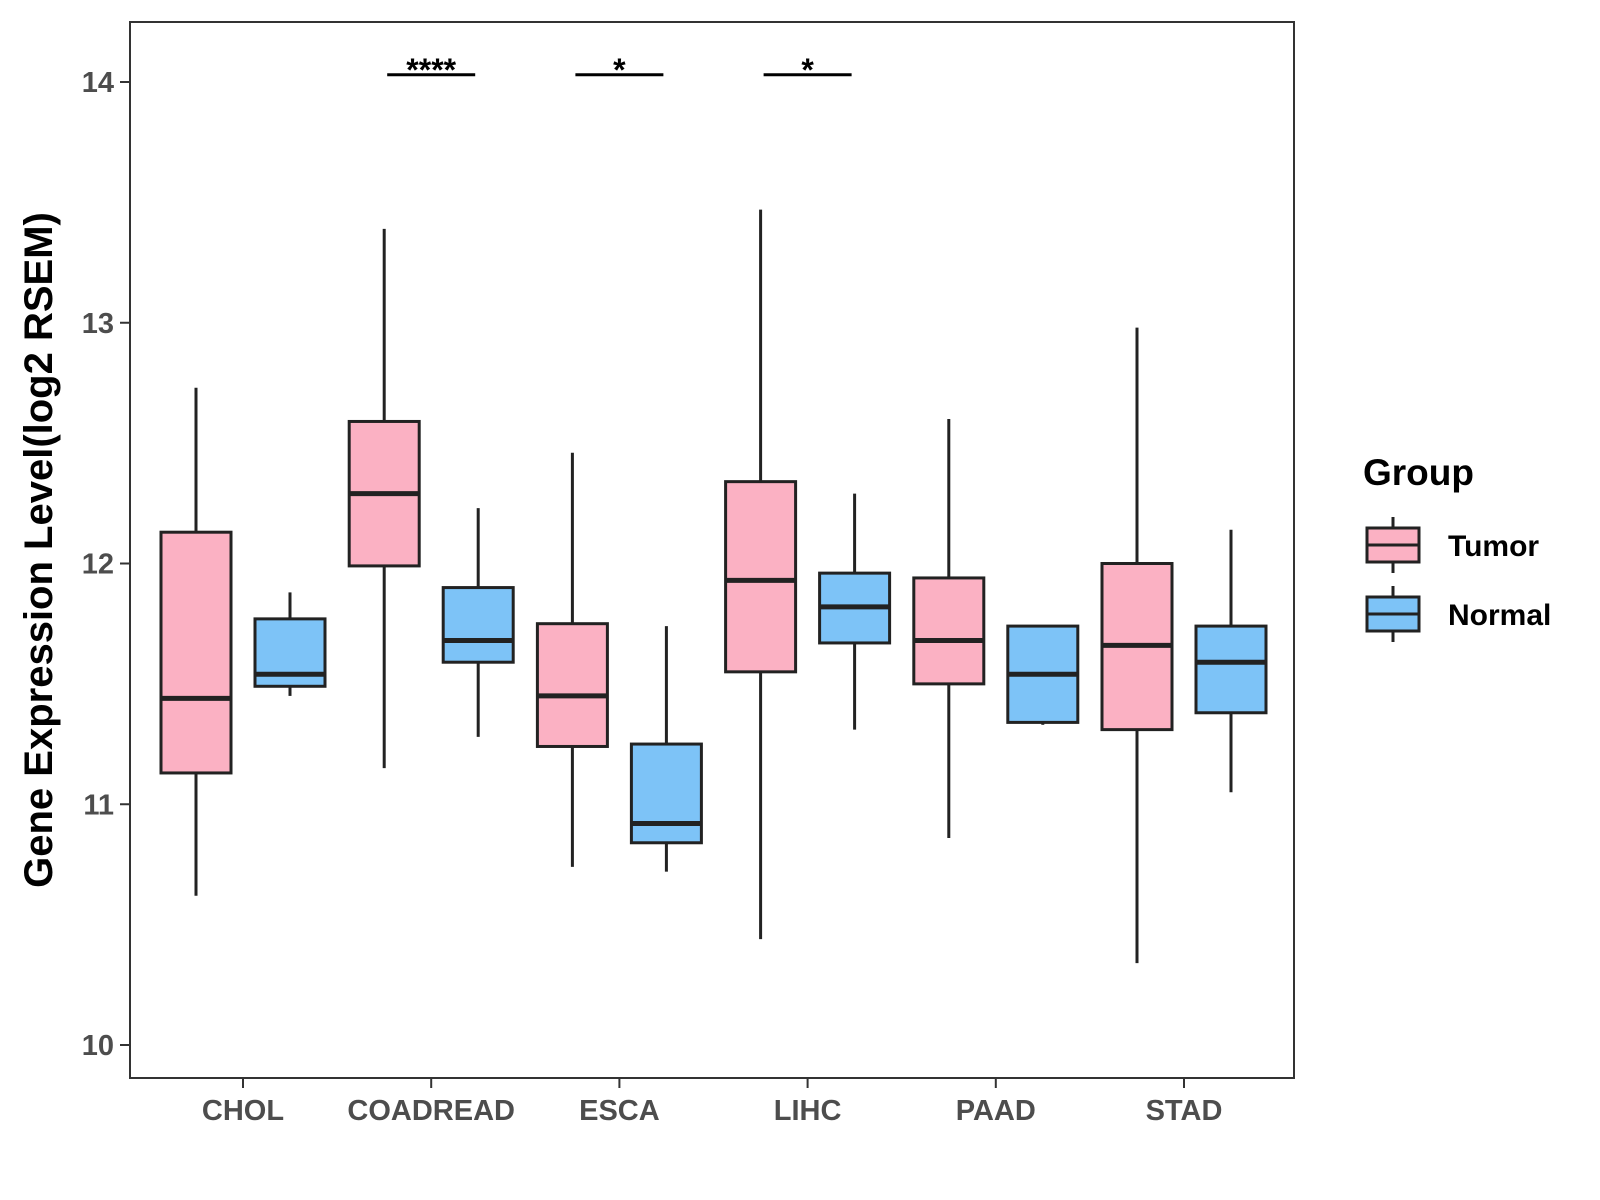 This screenshot has height=1200, width=1600. I want to click on y-axis: 10 11 12 13 14, so click(106, 564).